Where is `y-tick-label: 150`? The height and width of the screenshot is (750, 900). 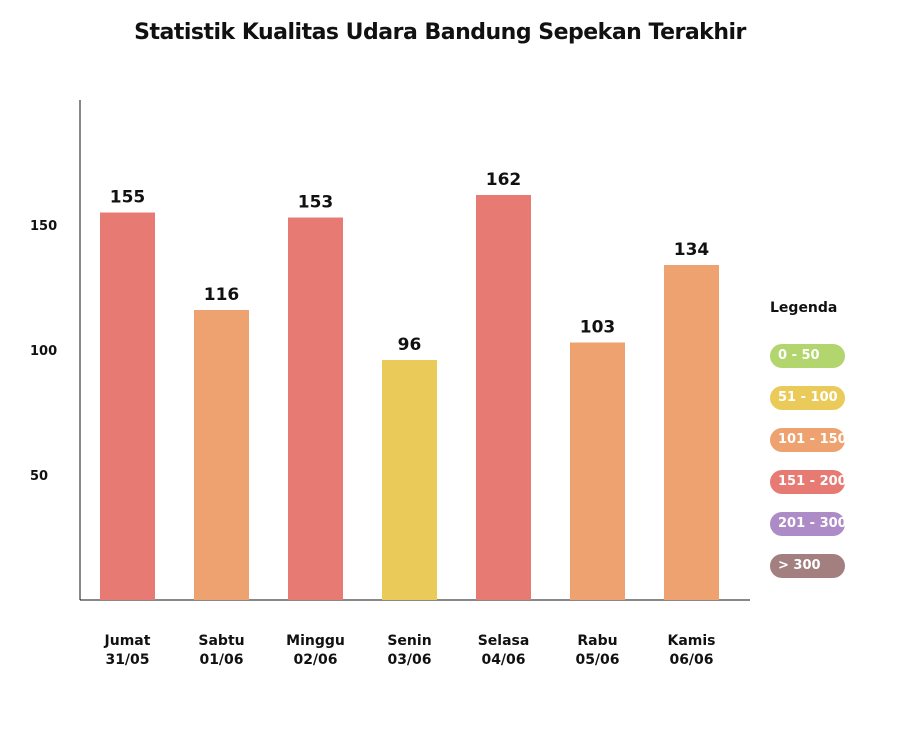
y-tick-label: 150 is located at coordinates (43, 226).